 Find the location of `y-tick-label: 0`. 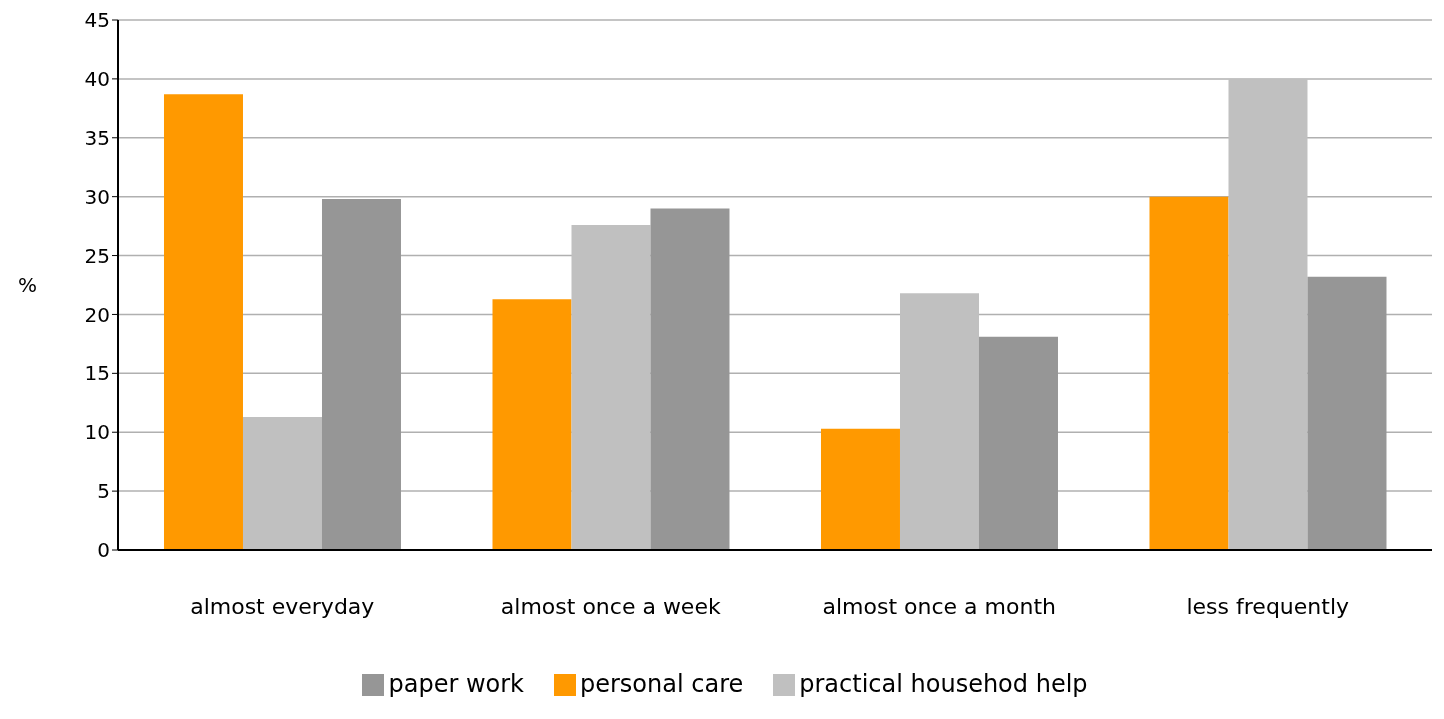

y-tick-label: 0 is located at coordinates (103, 550).